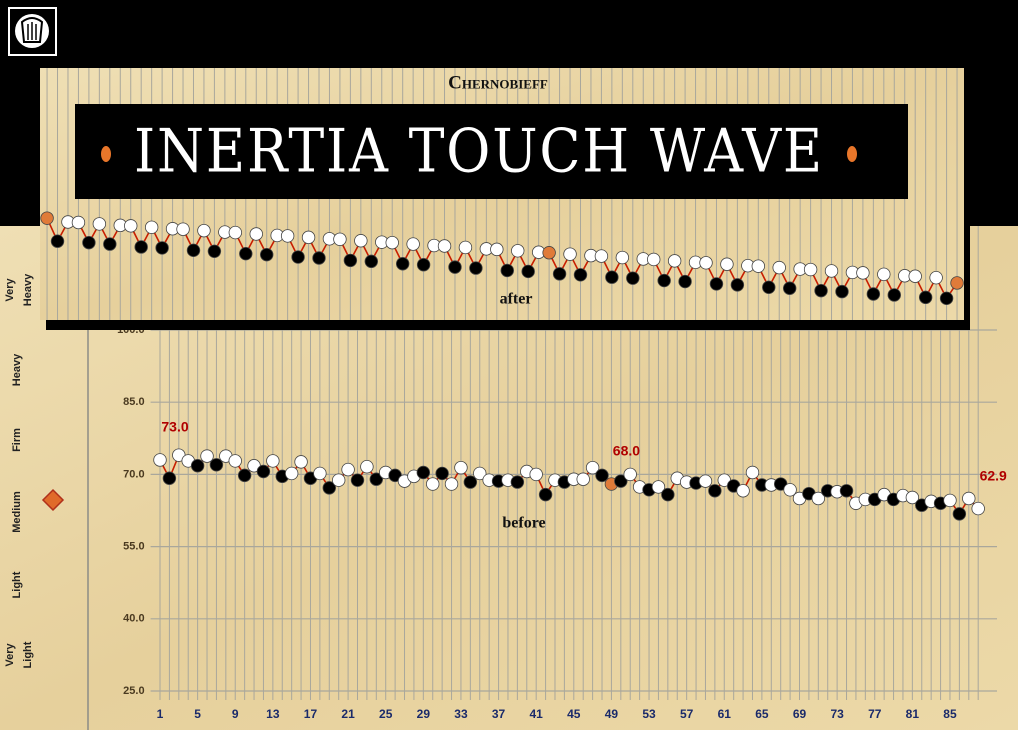  What do you see at coordinates (762, 714) in the screenshot?
I see `x-tick-label: 65` at bounding box center [762, 714].